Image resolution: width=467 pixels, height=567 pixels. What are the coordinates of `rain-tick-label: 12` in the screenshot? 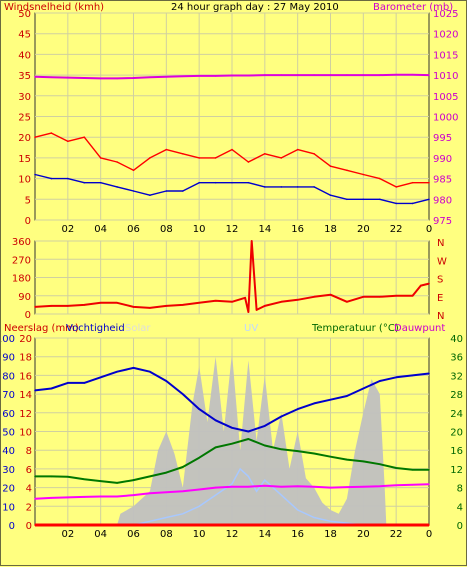 It's located at (25, 414).